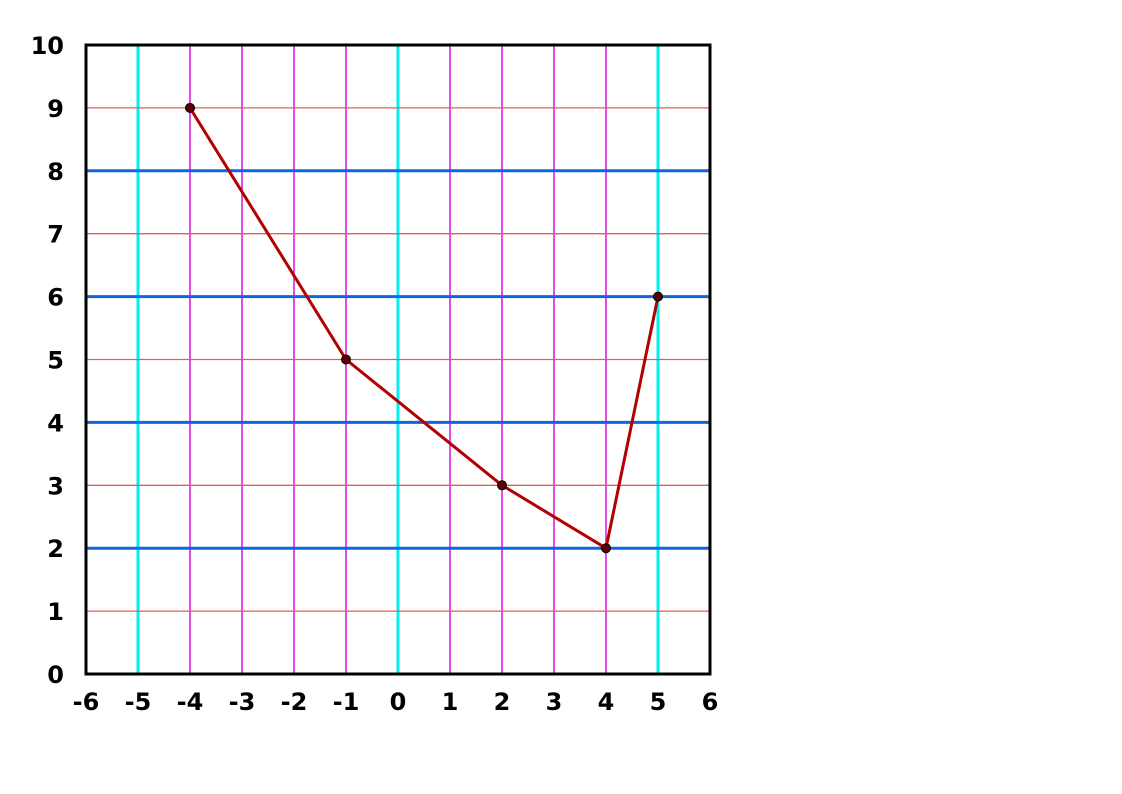 This screenshot has height=794, width=1122. Describe the element at coordinates (55, 675) in the screenshot. I see `y-tick-label: 0` at that location.